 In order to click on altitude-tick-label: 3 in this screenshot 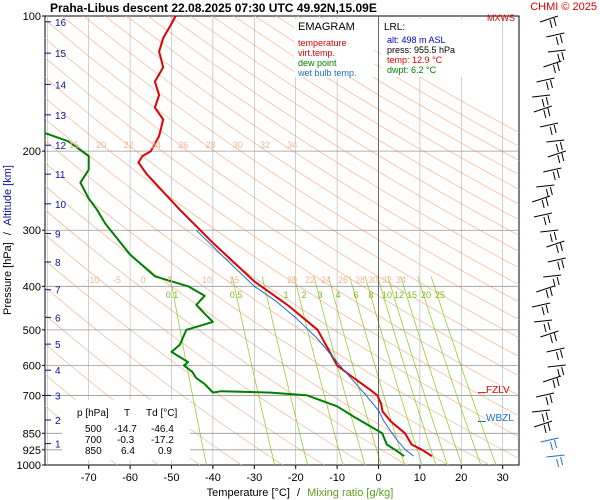, I will do `click(58, 396)`.